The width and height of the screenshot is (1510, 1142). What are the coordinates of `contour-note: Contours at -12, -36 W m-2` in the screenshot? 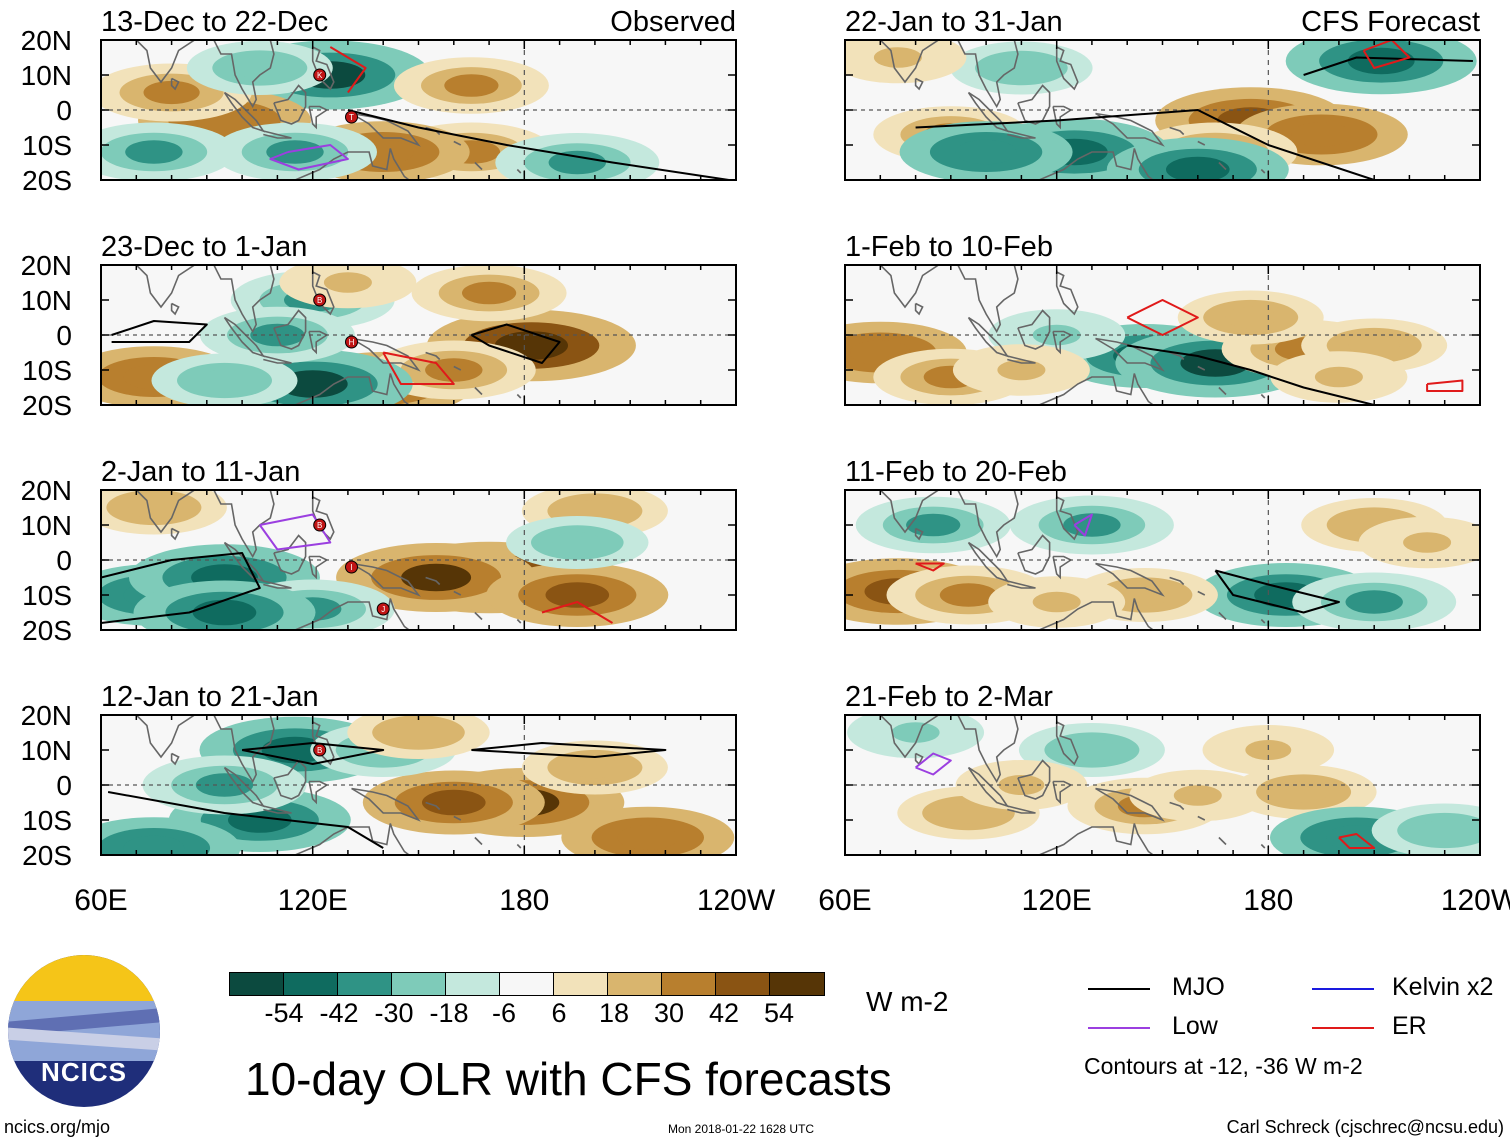 It's located at (1223, 1066).